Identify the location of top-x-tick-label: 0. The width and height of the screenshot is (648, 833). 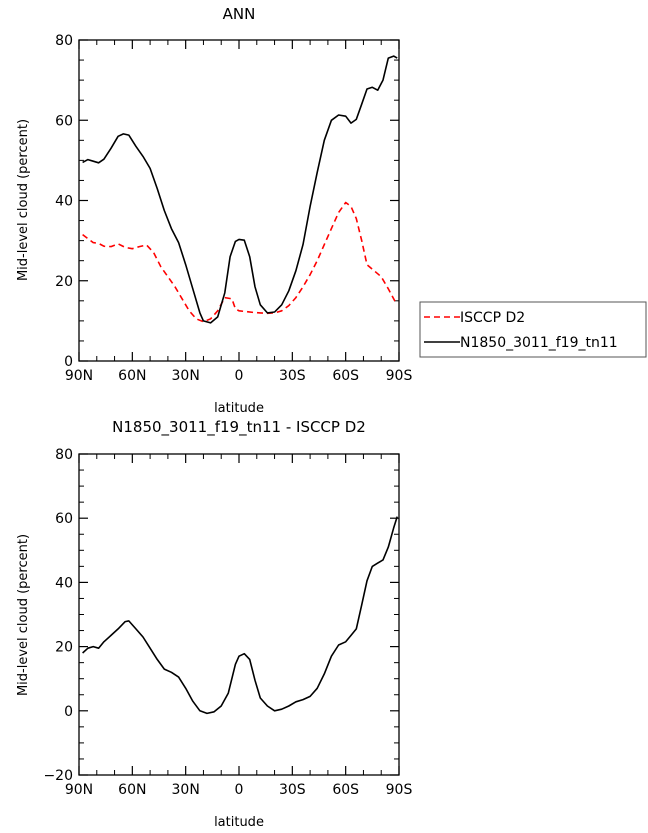
(239, 376).